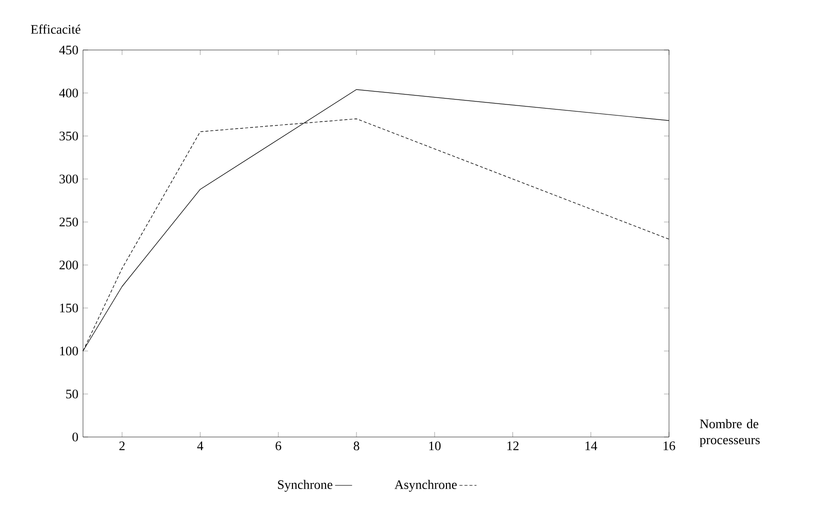  I want to click on x-tick-label: 8, so click(357, 446).